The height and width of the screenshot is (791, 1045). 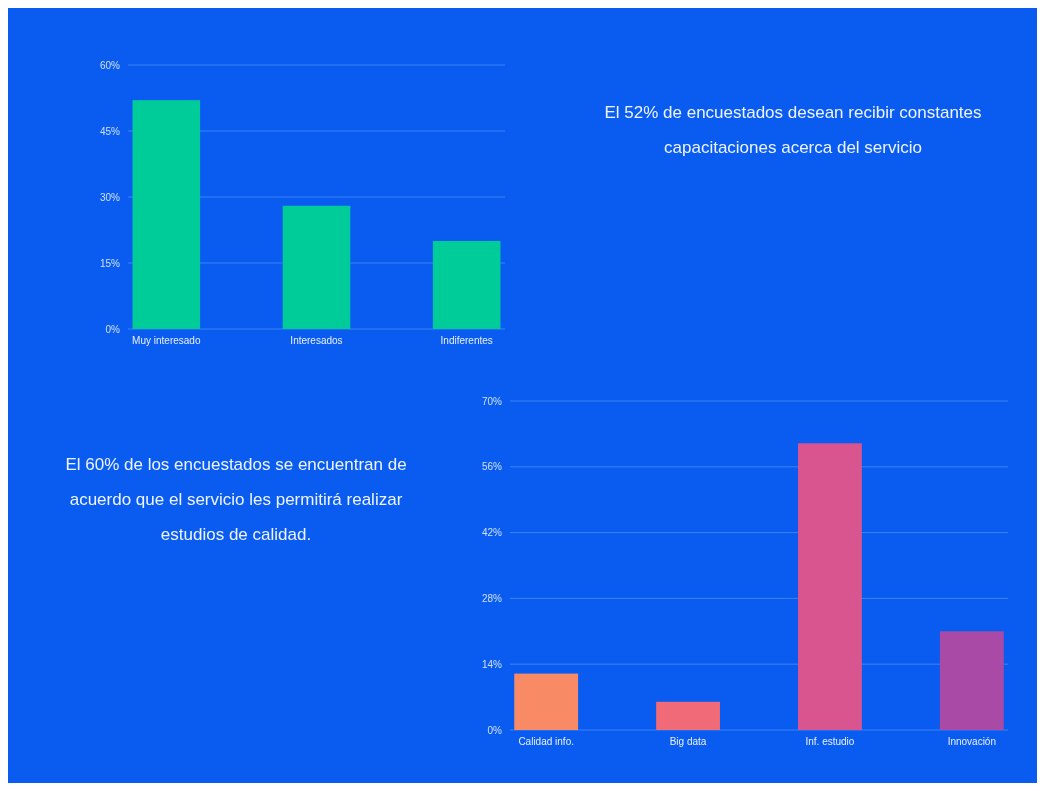 What do you see at coordinates (492, 401) in the screenshot?
I see `y-tick-label: 70%` at bounding box center [492, 401].